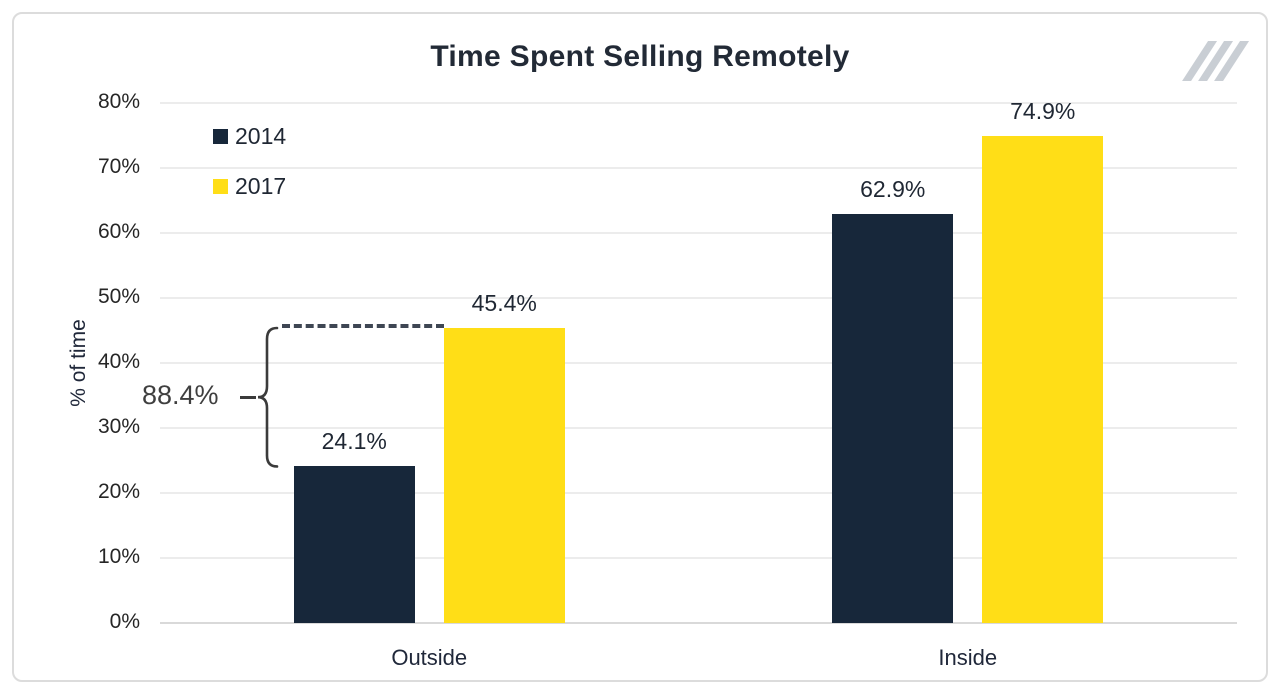 Image resolution: width=1280 pixels, height=699 pixels. Describe the element at coordinates (1043, 379) in the screenshot. I see `bar-inside-2017` at that location.